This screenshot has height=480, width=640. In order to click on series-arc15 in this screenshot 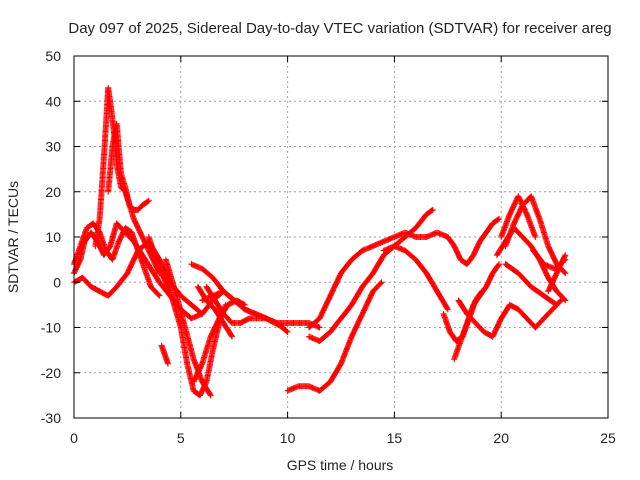, I will do `click(415, 278)`.